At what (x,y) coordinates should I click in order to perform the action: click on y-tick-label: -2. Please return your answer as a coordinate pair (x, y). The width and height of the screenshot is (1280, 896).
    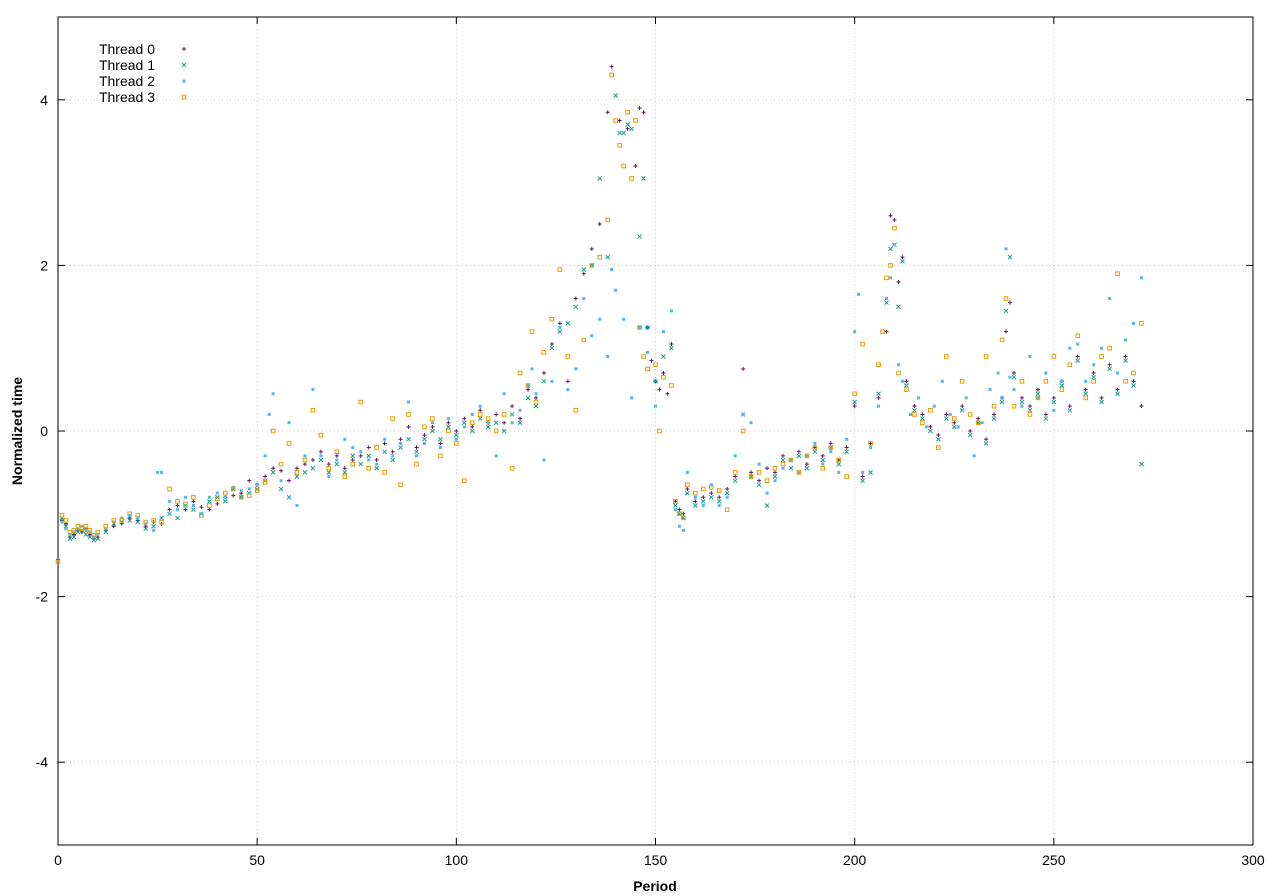
    Looking at the image, I should click on (42, 597).